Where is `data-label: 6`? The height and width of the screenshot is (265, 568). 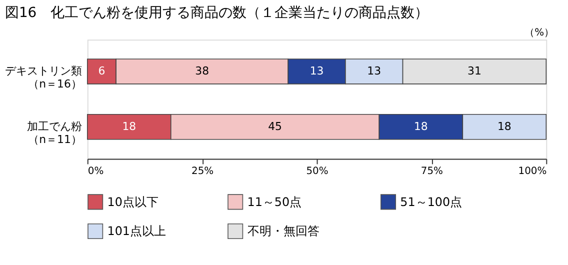
data-label: 6 is located at coordinates (102, 71).